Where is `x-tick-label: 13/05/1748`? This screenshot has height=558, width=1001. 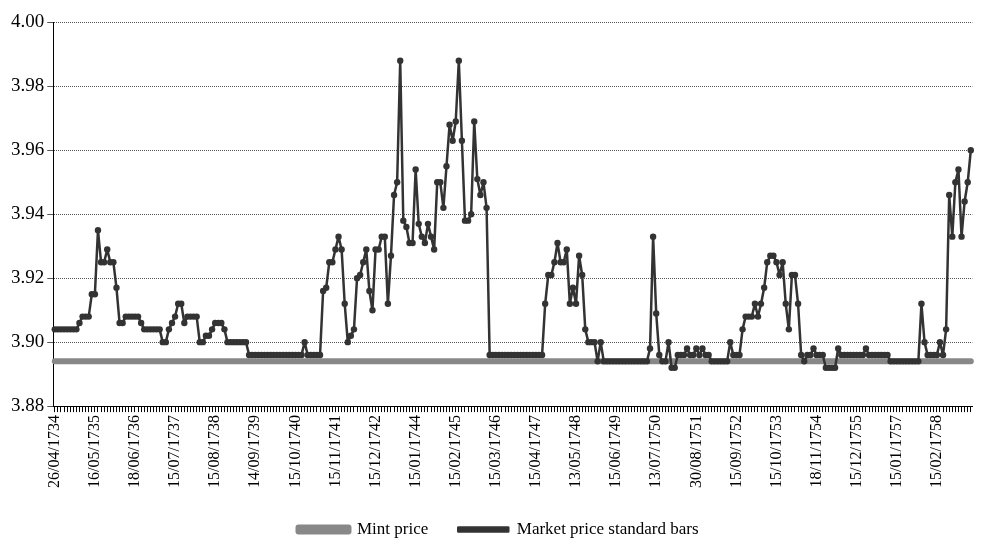
x-tick-label: 13/05/1748 is located at coordinates (575, 451).